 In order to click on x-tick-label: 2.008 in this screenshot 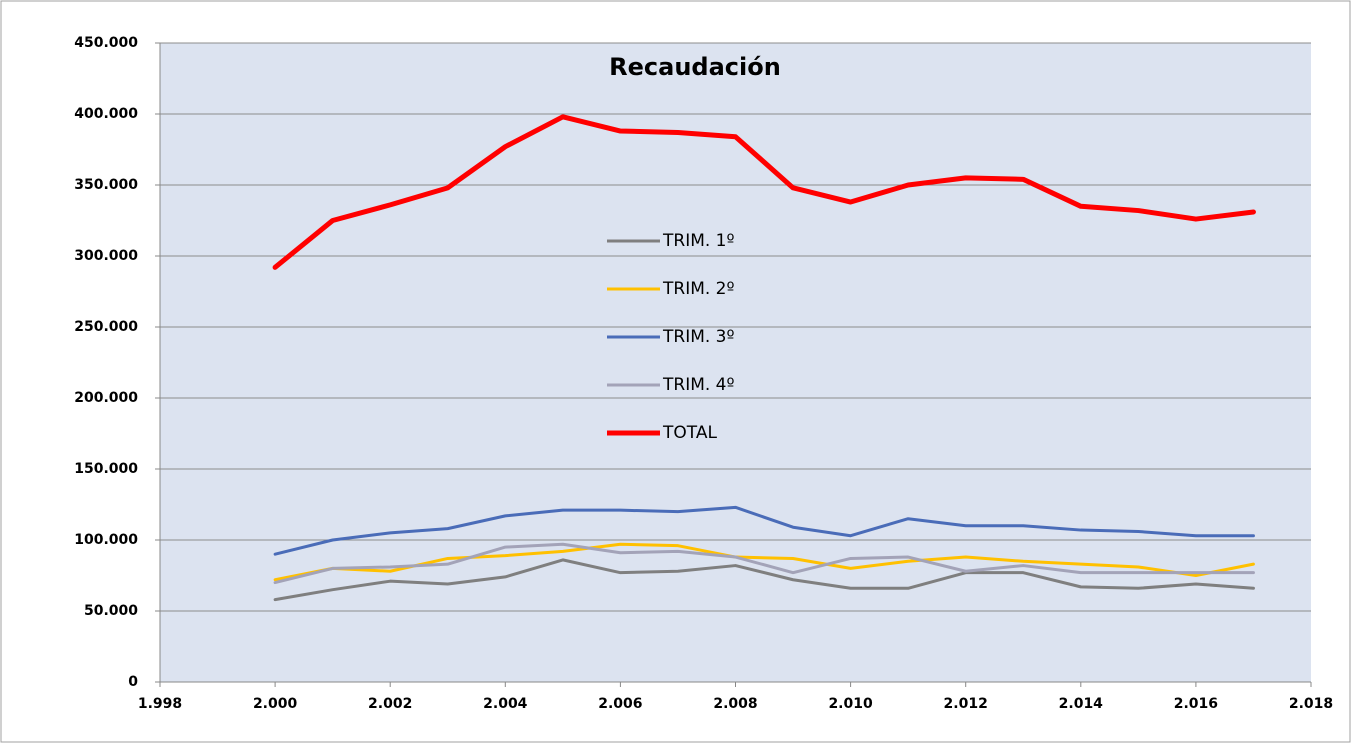, I will do `click(735, 704)`.